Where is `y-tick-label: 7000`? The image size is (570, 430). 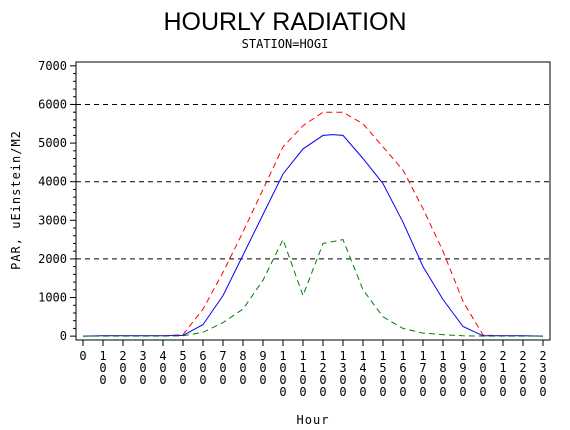
y-tick-label: 7000 is located at coordinates (52, 66).